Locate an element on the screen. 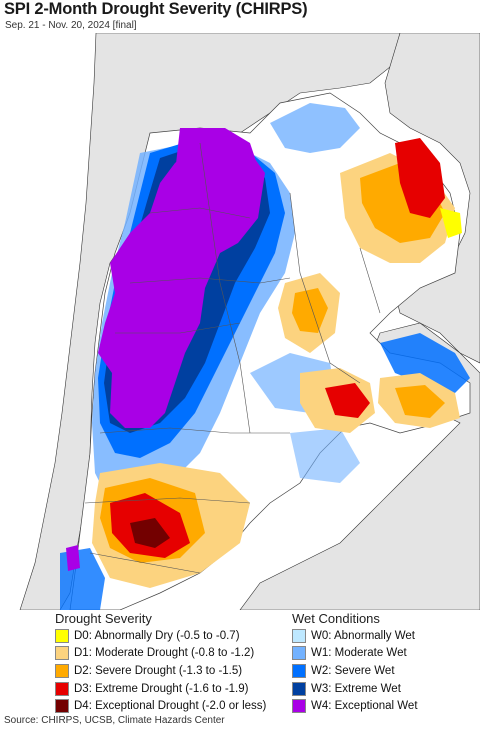 The image size is (480, 730). legend-item-d4: D4: Exceptional Drought (-2.0 or less) is located at coordinates (160, 706).